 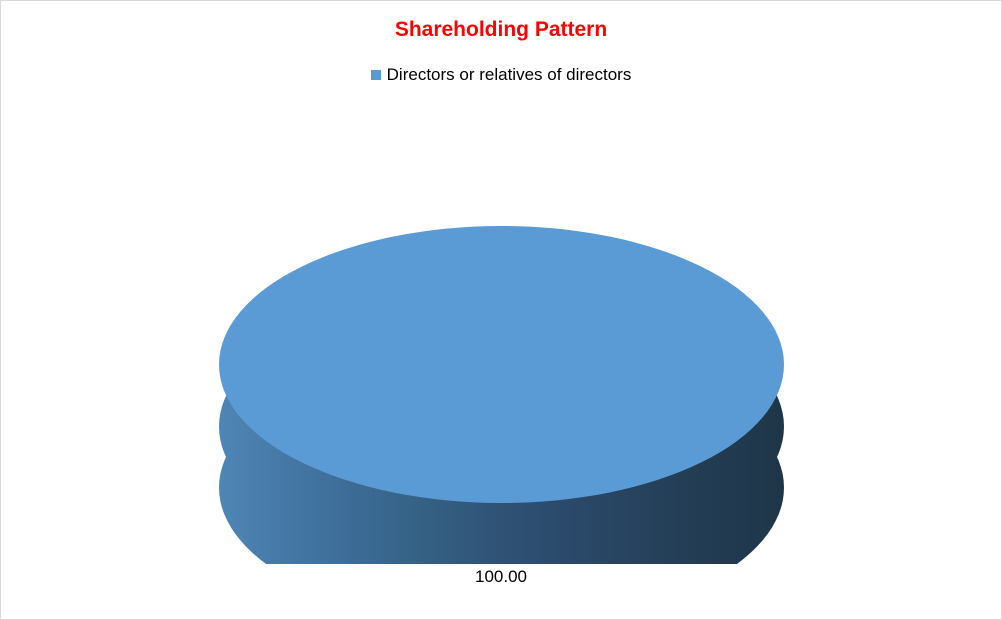 What do you see at coordinates (509, 74) in the screenshot?
I see `legend-item-label: Directors or relatives of directors` at bounding box center [509, 74].